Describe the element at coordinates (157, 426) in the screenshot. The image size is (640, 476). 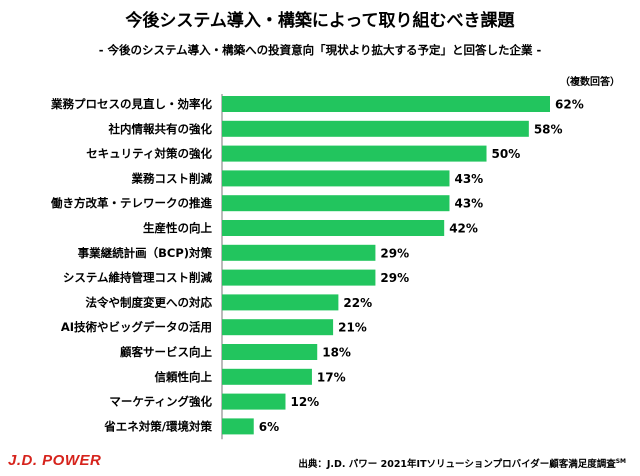
I see `category-label: 省エネ対策/環境対策` at that location.